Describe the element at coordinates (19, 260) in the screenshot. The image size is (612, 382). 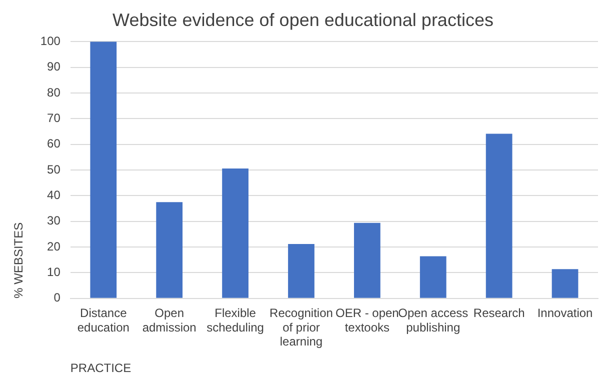
I see `y-axis-title: % WEBSITES` at that location.